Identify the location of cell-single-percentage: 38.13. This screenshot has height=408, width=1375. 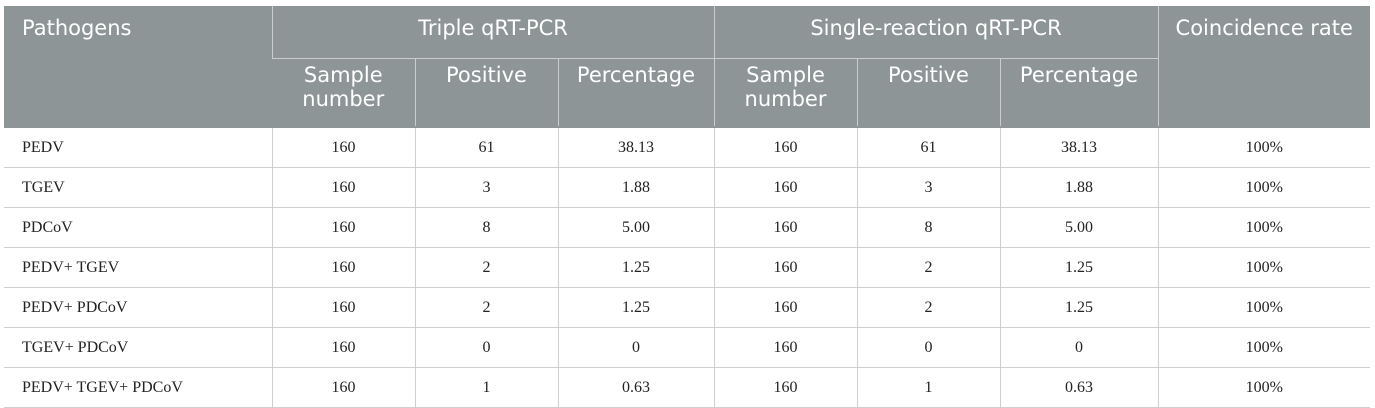
(1078, 147).